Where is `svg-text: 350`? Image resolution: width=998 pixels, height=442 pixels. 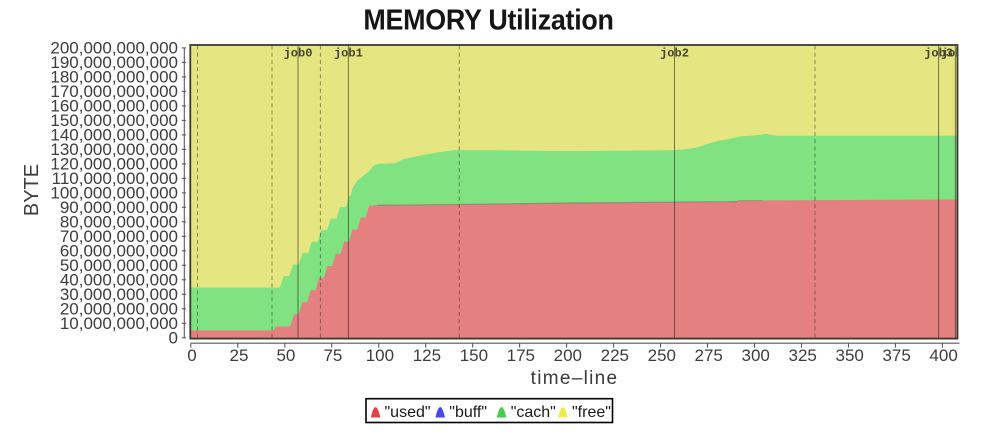
svg-text: 350 is located at coordinates (850, 355).